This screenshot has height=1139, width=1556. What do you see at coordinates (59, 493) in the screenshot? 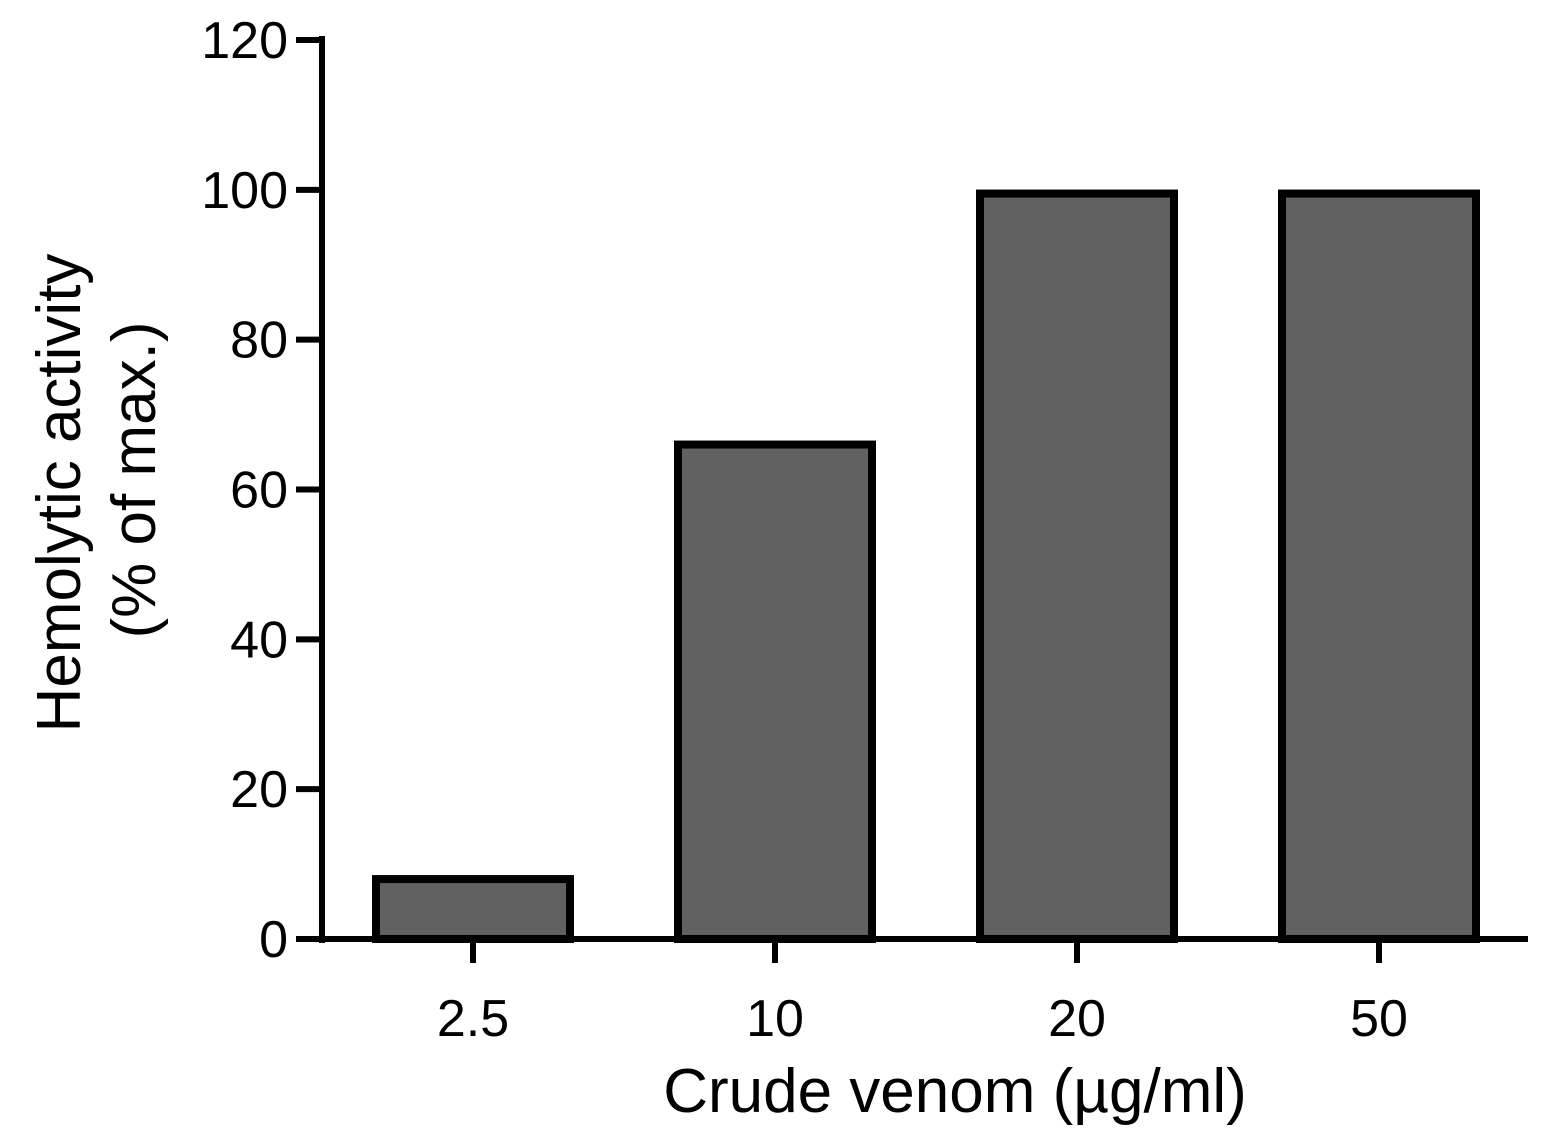
I see `y-axis-title-line-1: Hemolytic activity` at bounding box center [59, 493].